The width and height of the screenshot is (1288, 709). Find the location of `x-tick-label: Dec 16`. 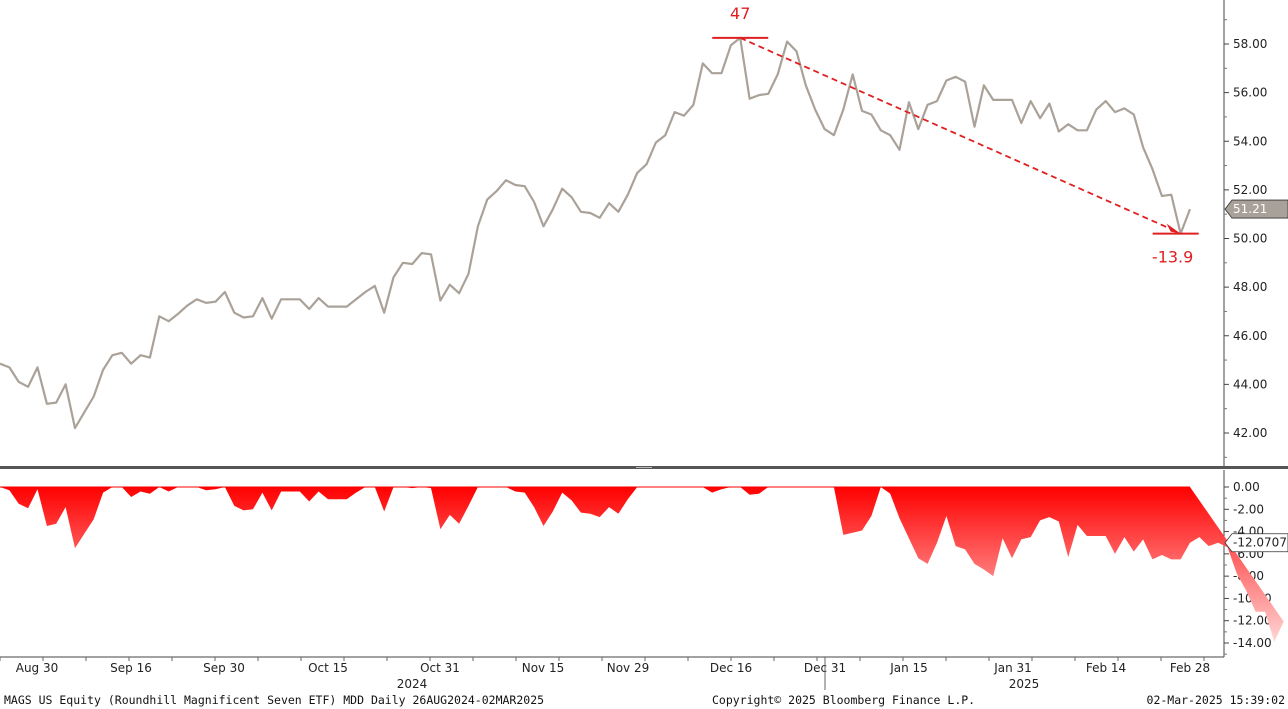

x-tick-label: Dec 16 is located at coordinates (731, 668).